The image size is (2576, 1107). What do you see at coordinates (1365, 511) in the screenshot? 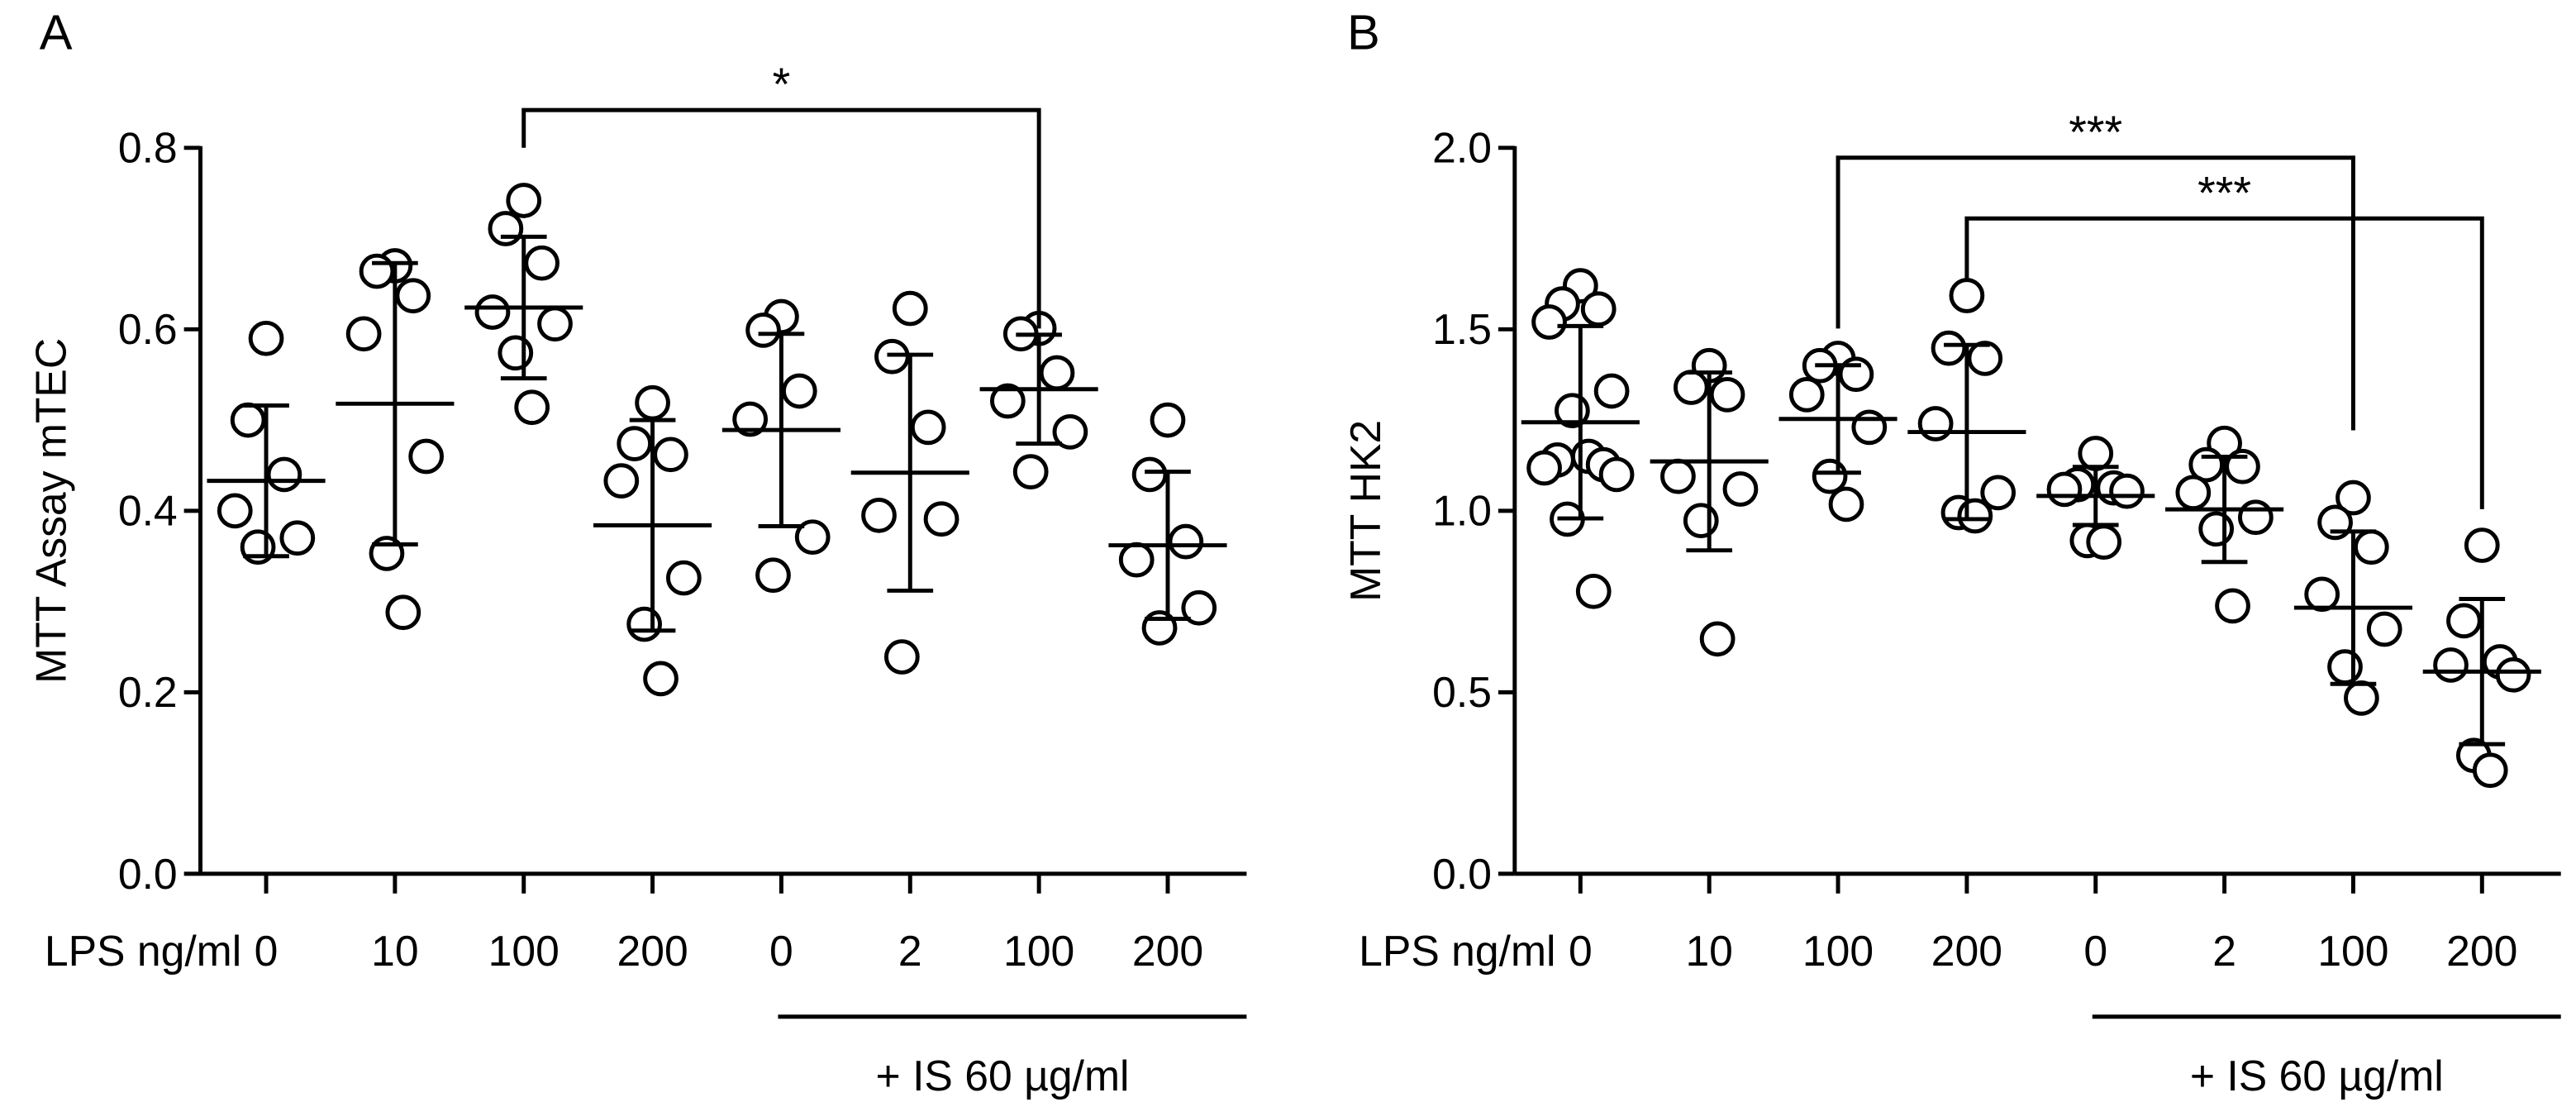
I see `y-axis-label: MTT HK2` at bounding box center [1365, 511].